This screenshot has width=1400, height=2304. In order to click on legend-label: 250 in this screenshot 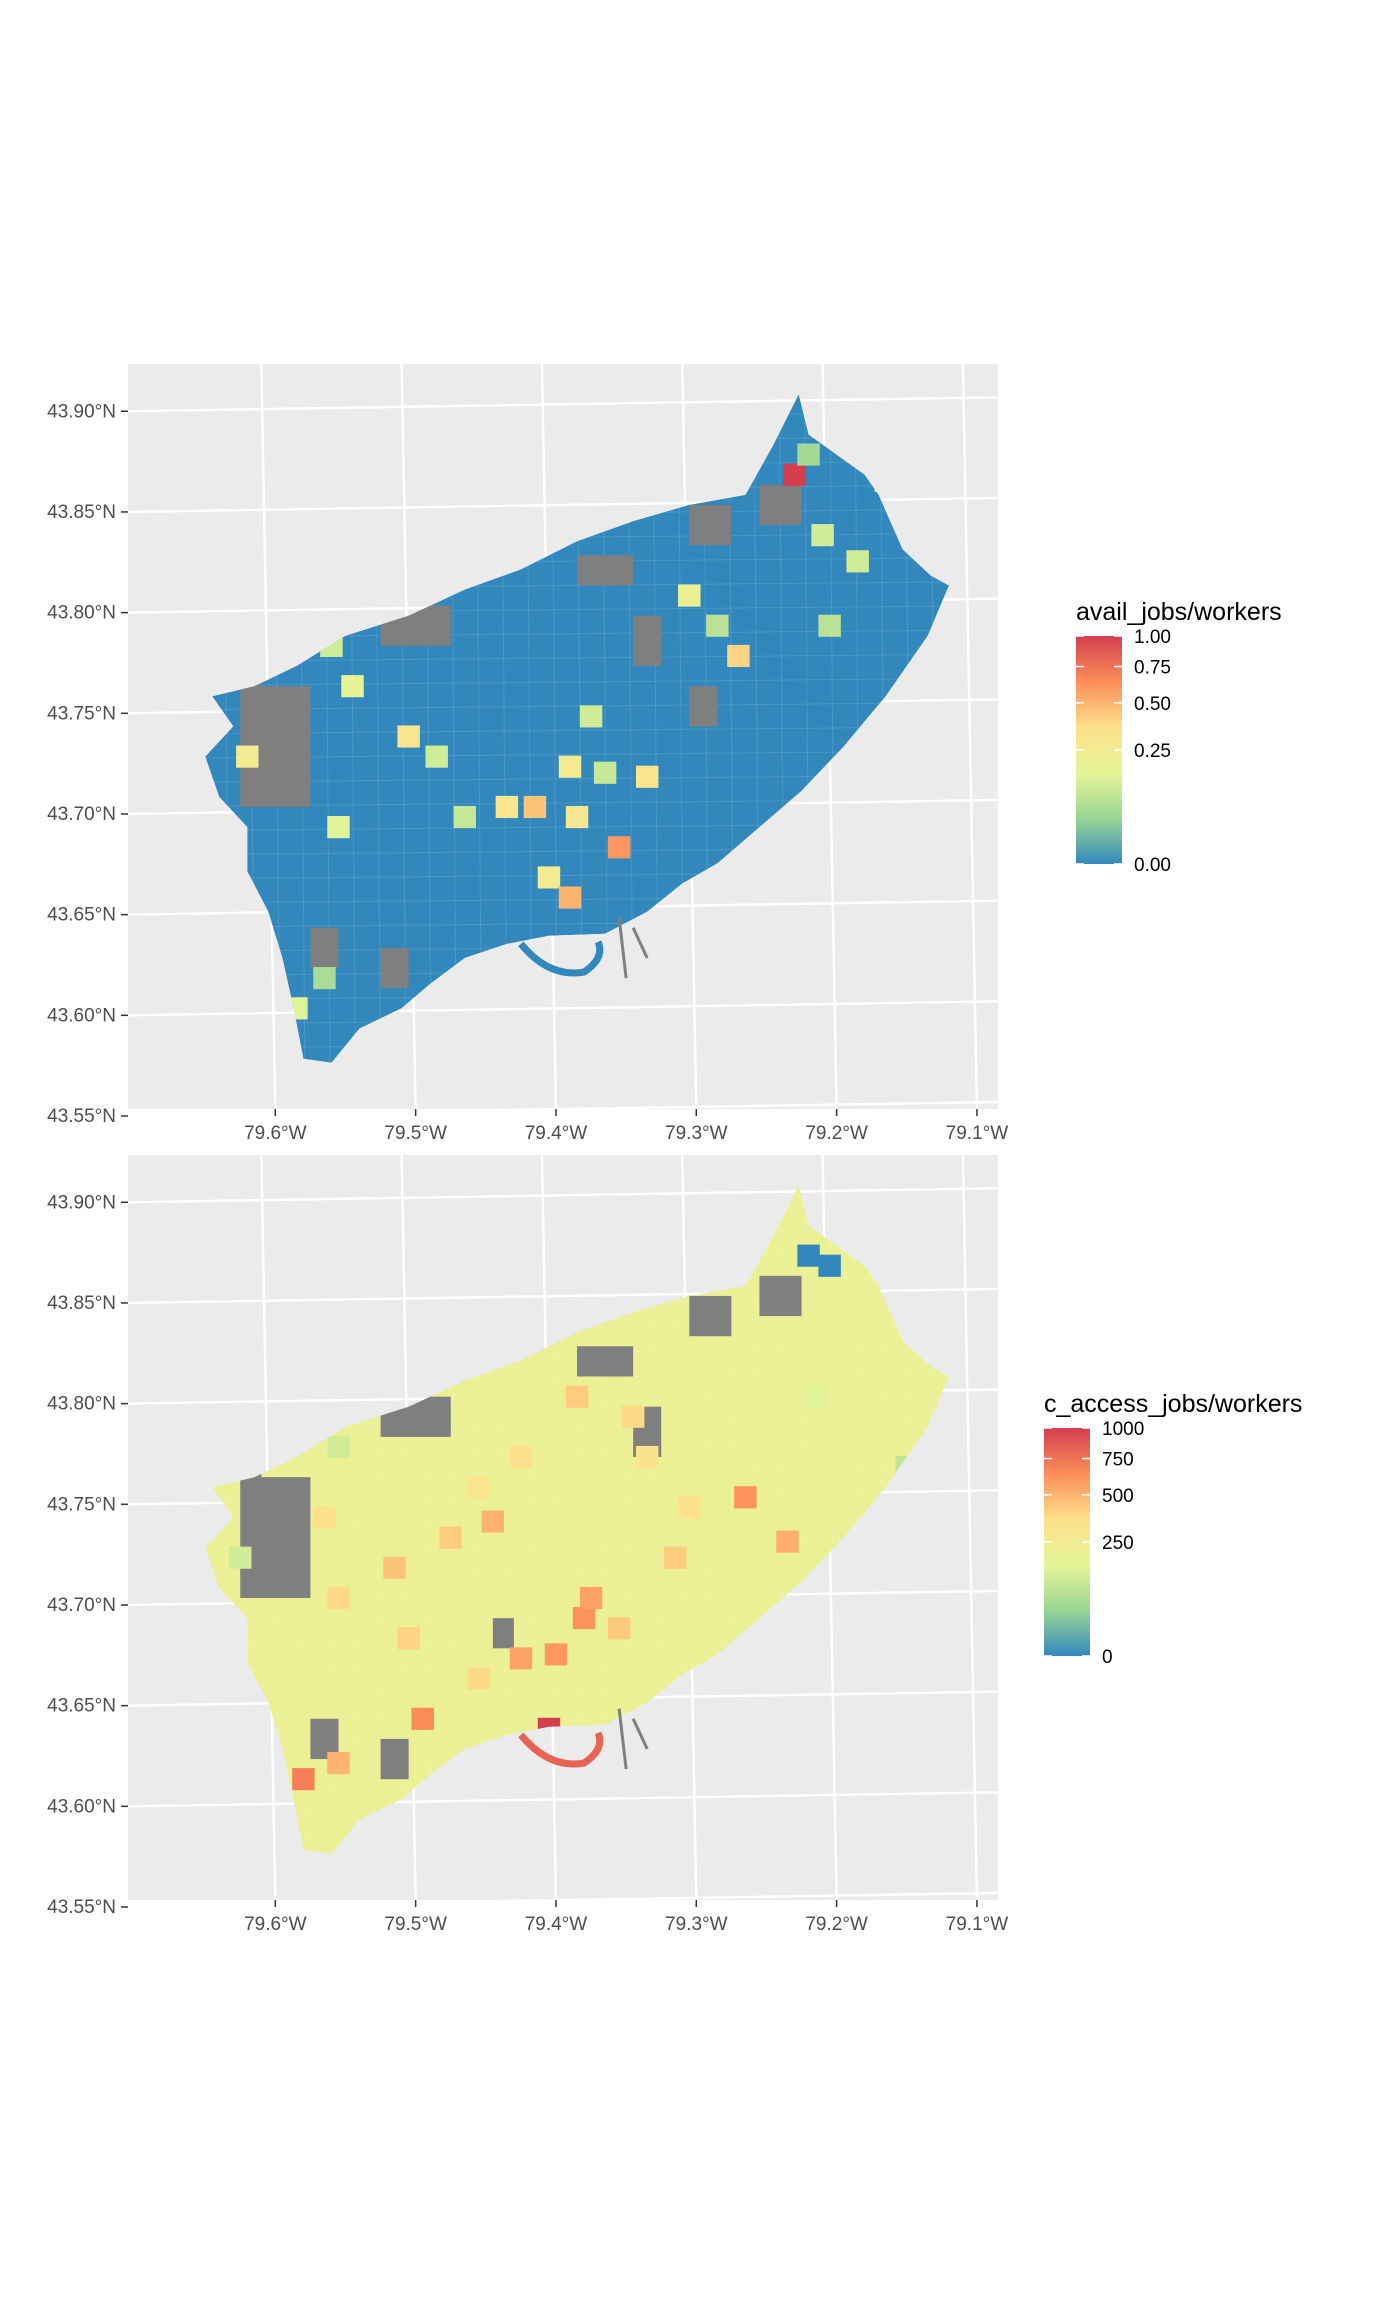, I will do `click(1118, 1543)`.